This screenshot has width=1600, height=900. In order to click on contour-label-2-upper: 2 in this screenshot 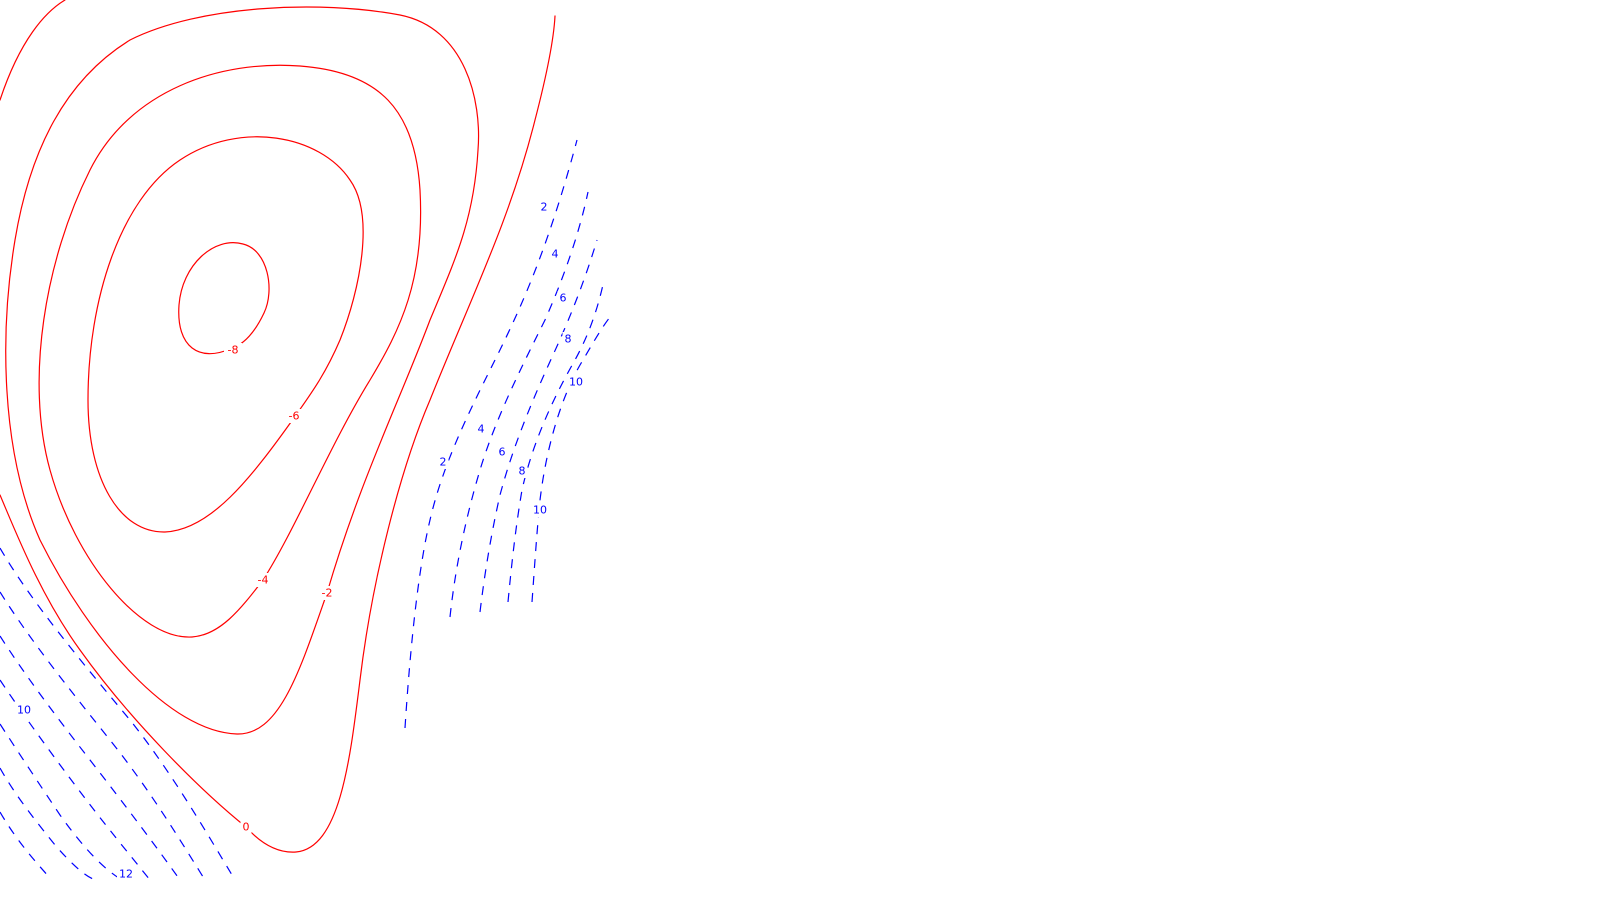, I will do `click(544, 207)`.